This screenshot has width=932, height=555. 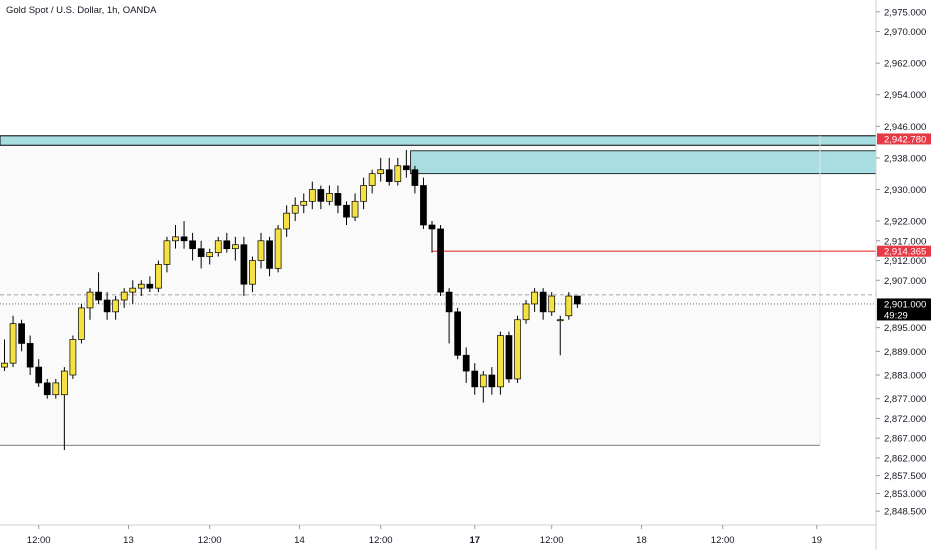 What do you see at coordinates (905, 64) in the screenshot?
I see `y-tick-label: 2,962.000` at bounding box center [905, 64].